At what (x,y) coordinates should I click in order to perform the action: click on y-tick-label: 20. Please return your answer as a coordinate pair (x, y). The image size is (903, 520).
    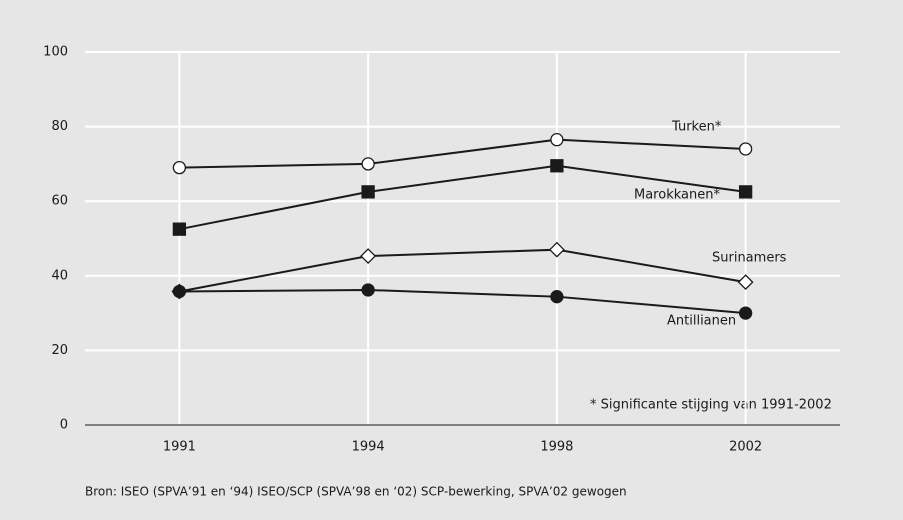
    Looking at the image, I should click on (59, 350).